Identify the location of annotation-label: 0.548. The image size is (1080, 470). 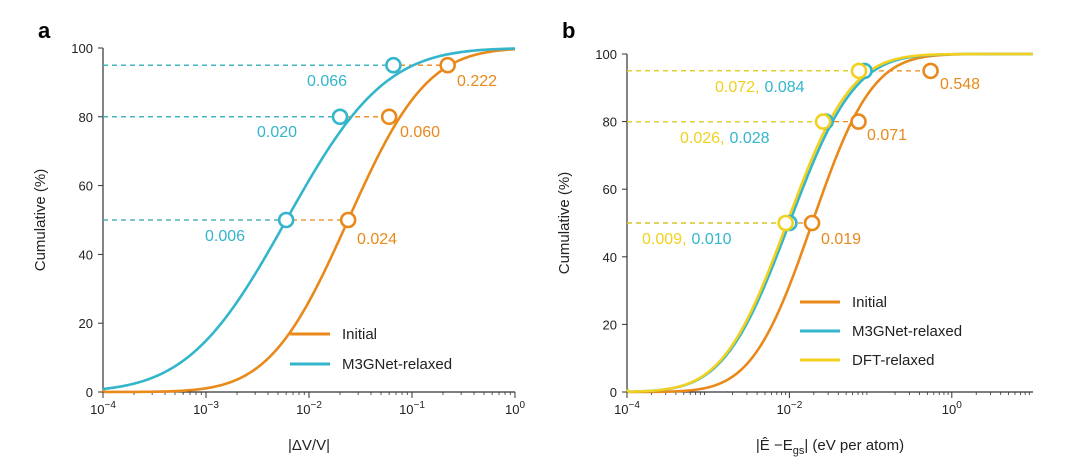
(960, 84).